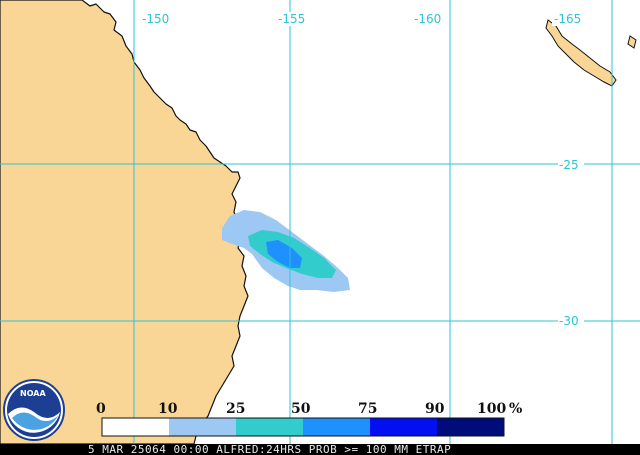 This screenshot has width=640, height=455. What do you see at coordinates (632, 42) in the screenshot?
I see `loyalty-islands` at bounding box center [632, 42].